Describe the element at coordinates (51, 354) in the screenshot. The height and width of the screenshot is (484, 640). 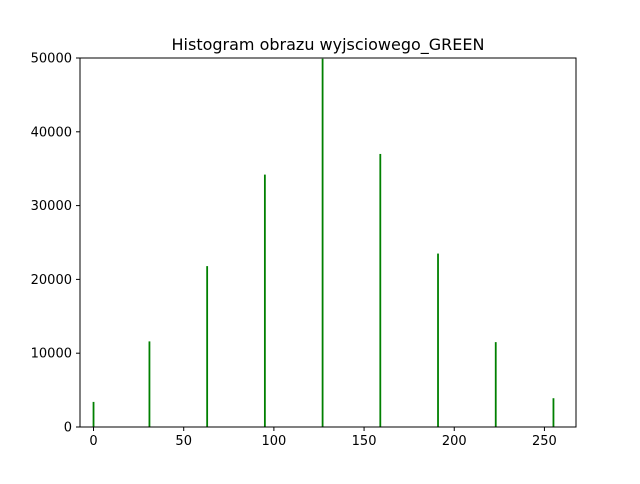
I see `y-tick-label: 10000` at that location.